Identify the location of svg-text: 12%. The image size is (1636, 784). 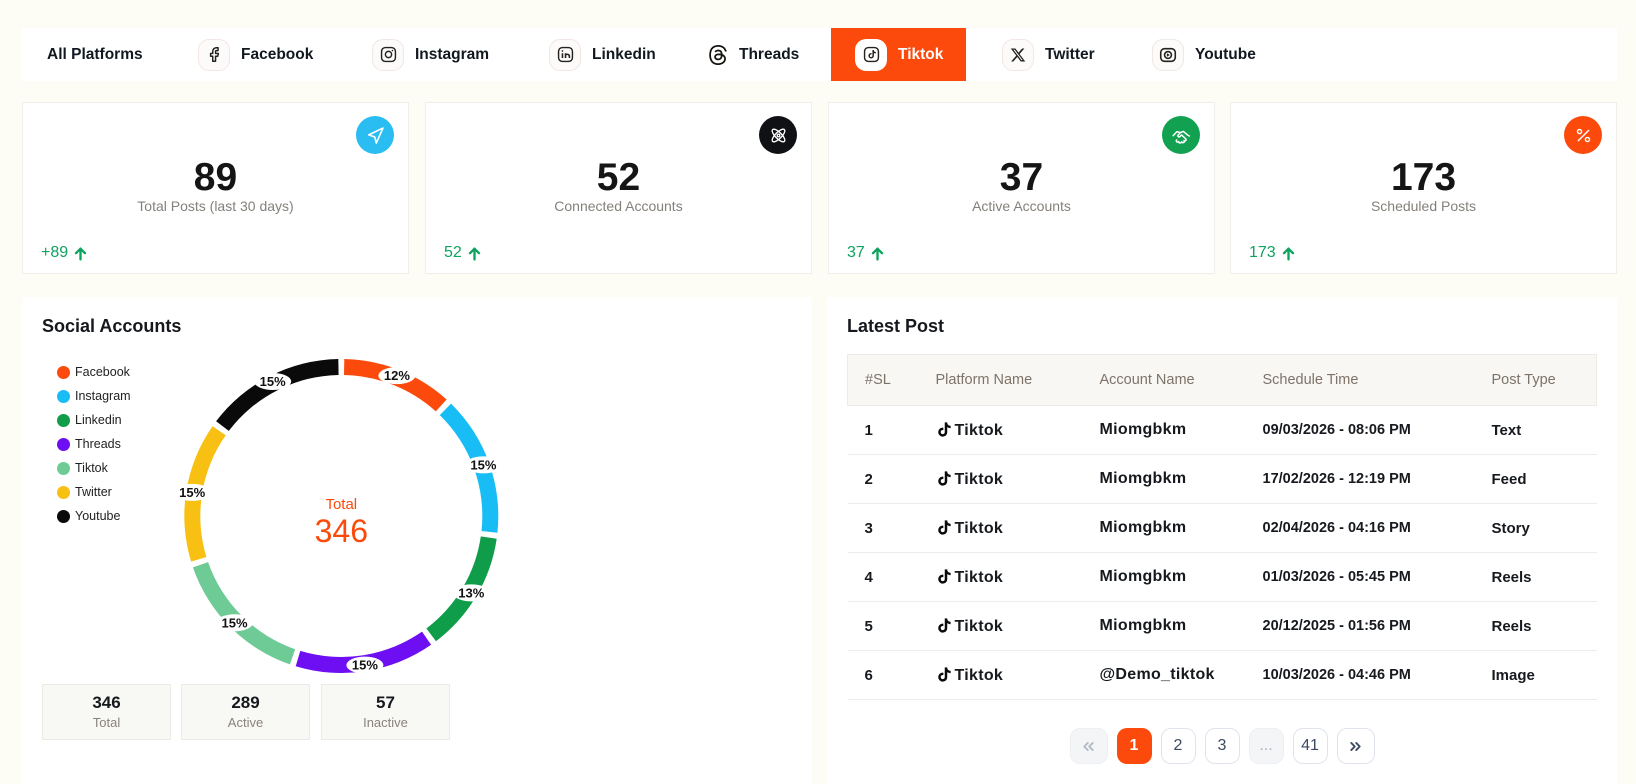
(397, 375).